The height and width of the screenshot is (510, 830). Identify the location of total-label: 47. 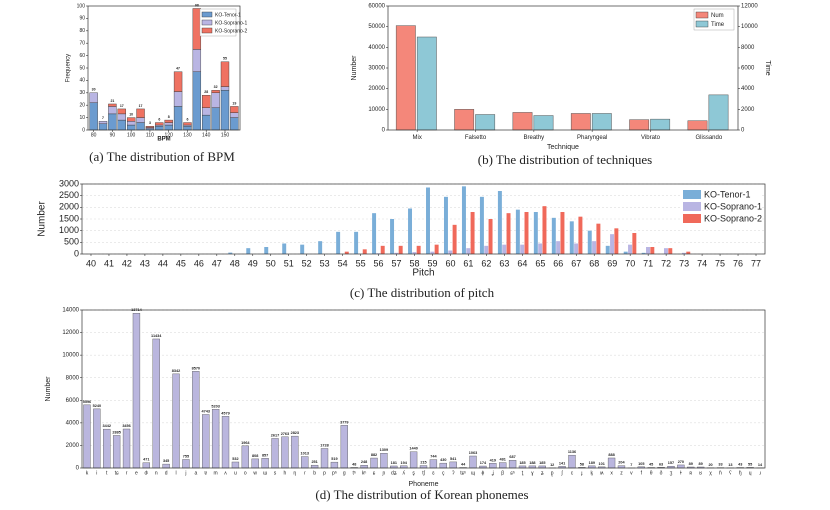
(178, 69).